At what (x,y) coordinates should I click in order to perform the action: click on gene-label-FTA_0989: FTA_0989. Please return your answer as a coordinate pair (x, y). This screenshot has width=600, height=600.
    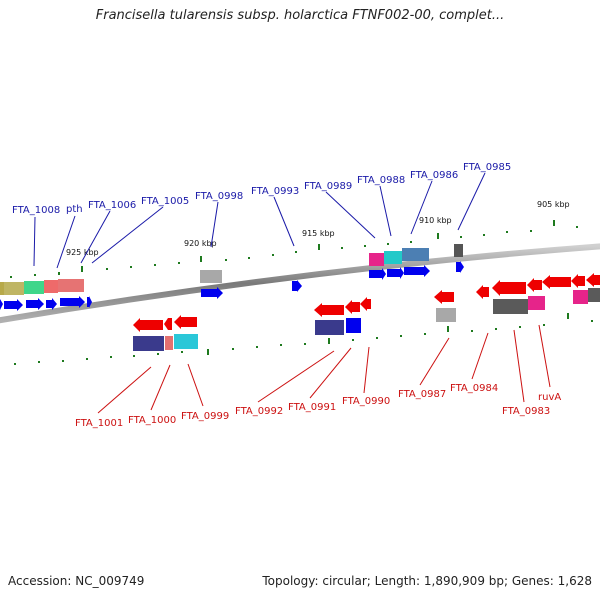
    Looking at the image, I should click on (328, 186).